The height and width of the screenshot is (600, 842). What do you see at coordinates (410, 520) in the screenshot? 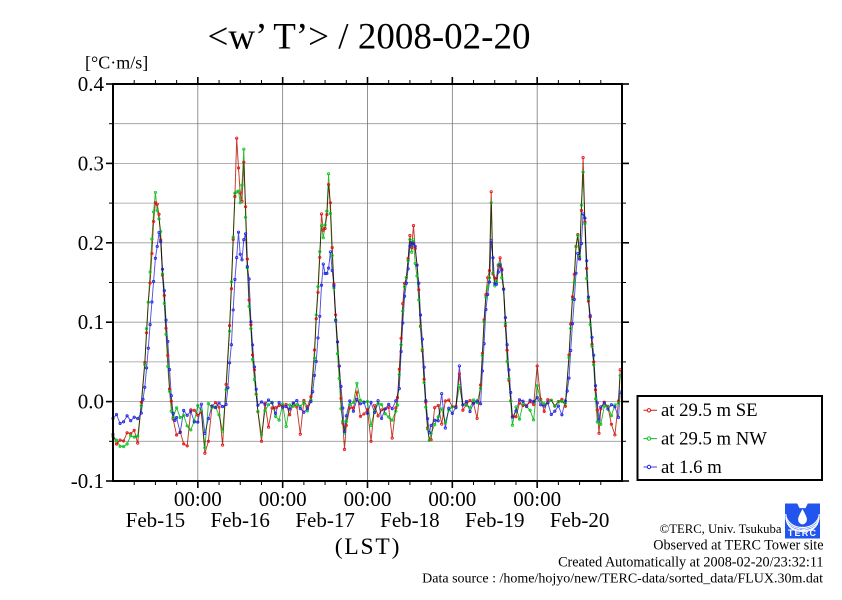
I see `svg-text: Feb-18` at bounding box center [410, 520].